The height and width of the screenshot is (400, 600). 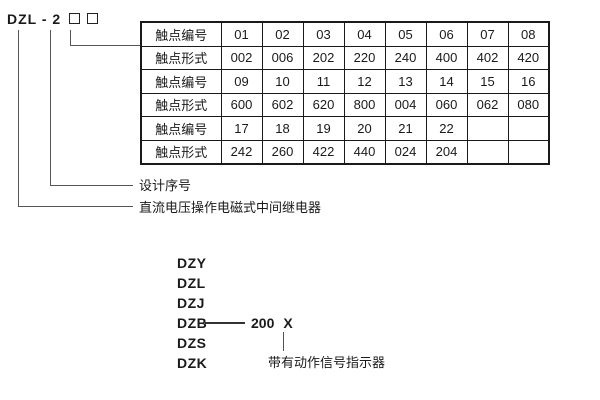 I want to click on dzb-connector-line, so click(x=225, y=323).